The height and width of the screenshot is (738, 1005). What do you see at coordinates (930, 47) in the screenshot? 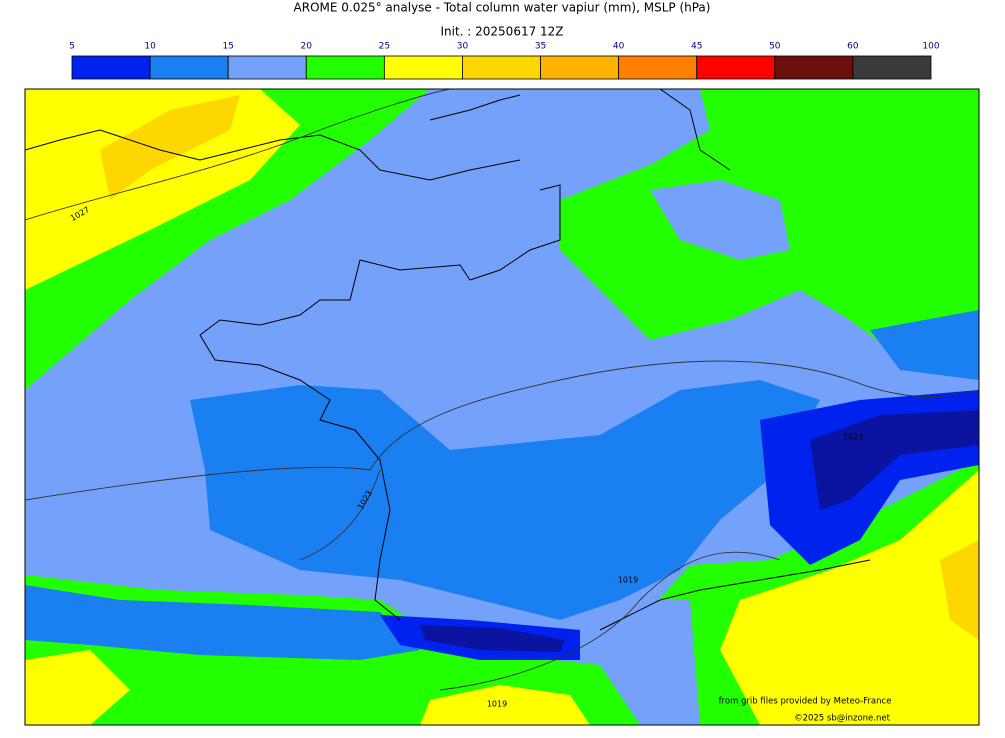
I see `colorbar-tick-label: 100` at bounding box center [930, 47].